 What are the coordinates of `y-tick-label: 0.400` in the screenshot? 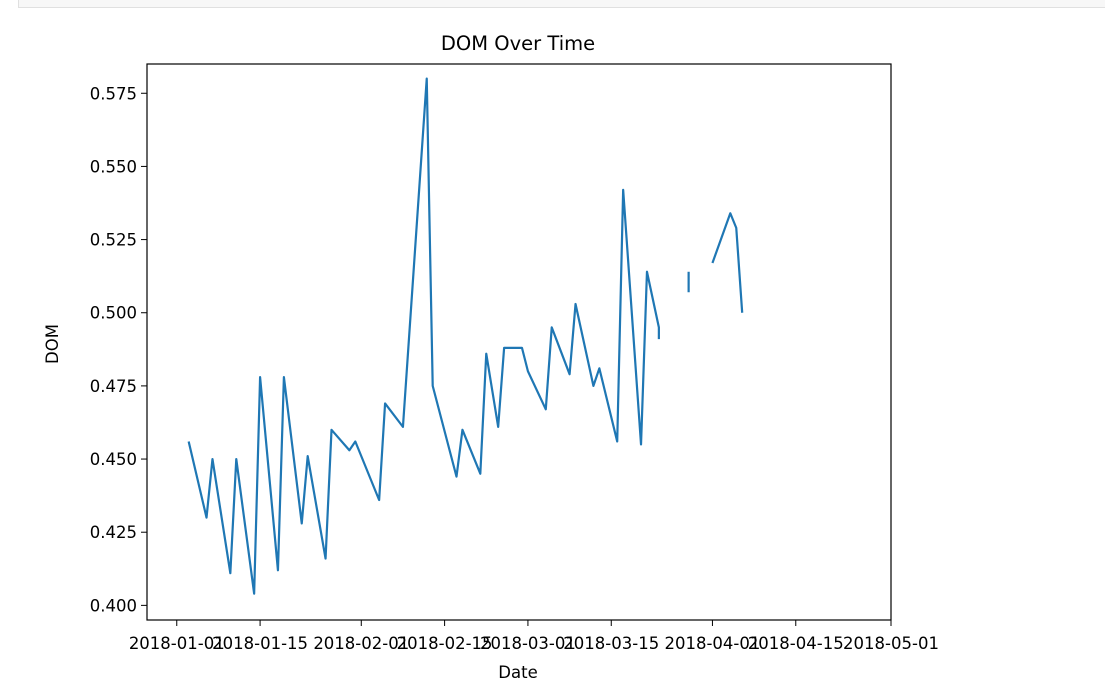 It's located at (113, 605).